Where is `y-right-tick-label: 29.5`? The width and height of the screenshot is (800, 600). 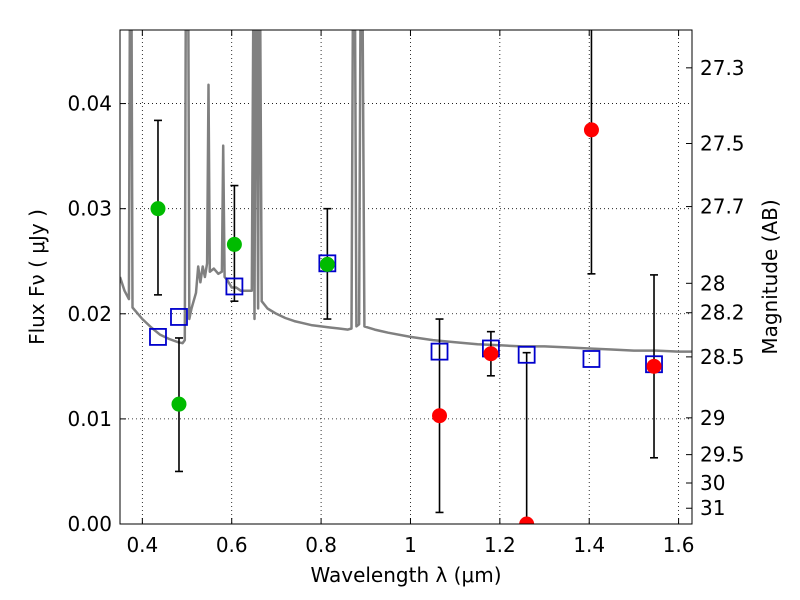
y-right-tick-label: 29.5 is located at coordinates (722, 455).